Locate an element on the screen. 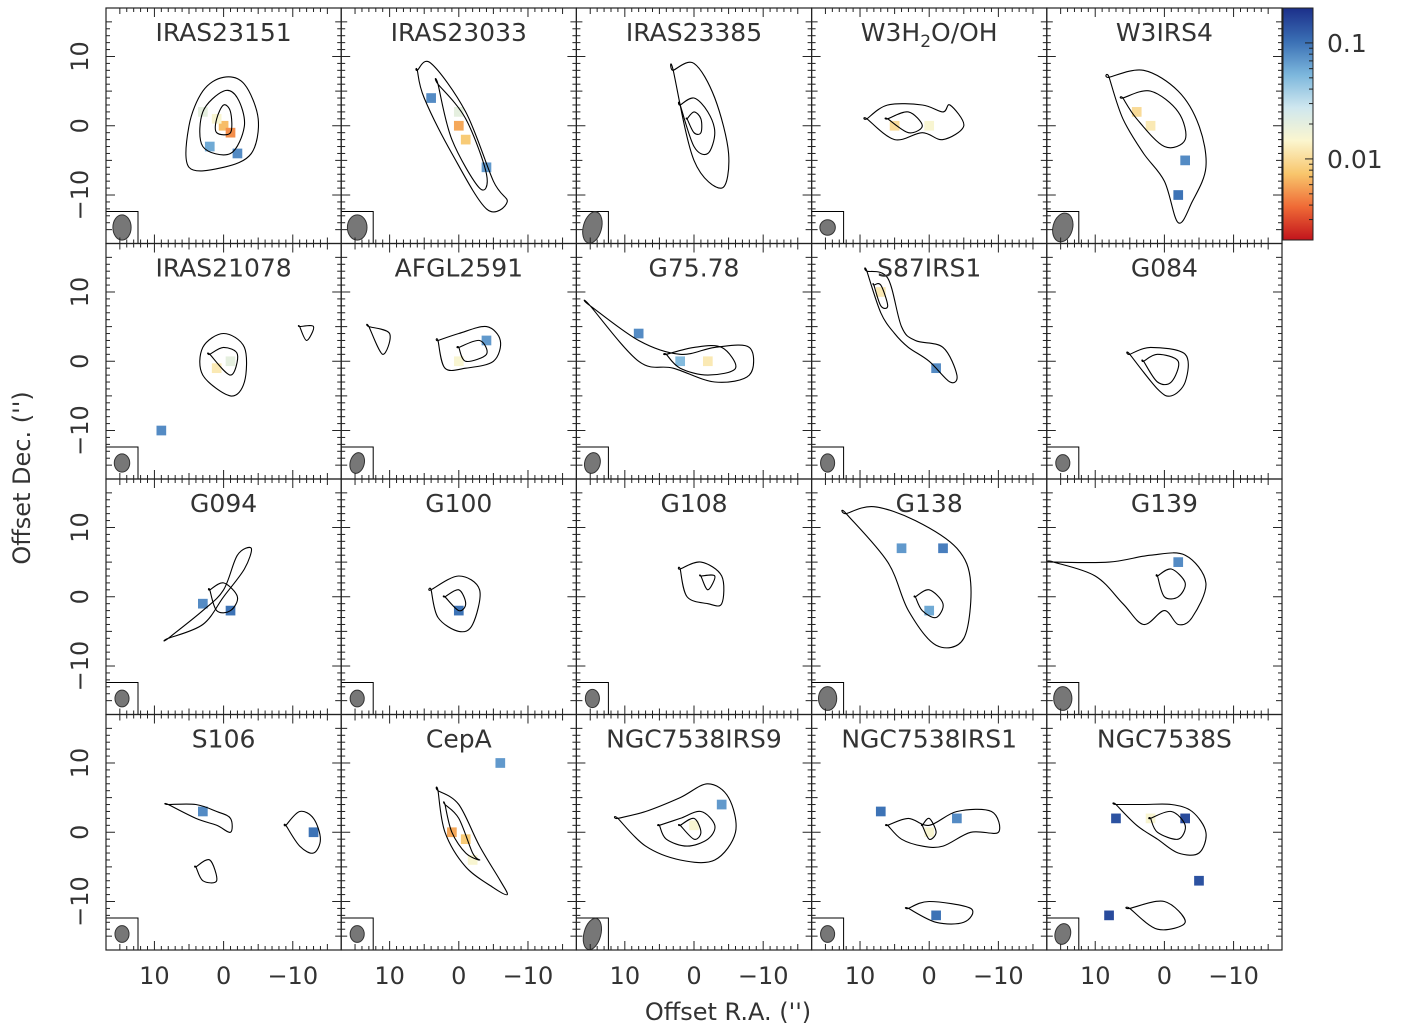 This screenshot has height=1030, width=1408. panel-title: S106 is located at coordinates (224, 739).